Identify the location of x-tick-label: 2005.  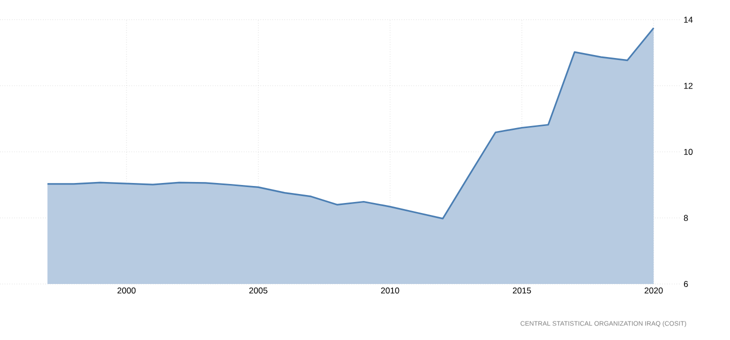
(258, 291).